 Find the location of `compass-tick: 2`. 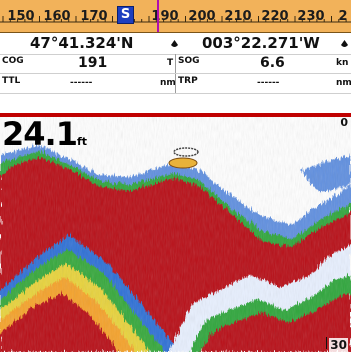

compass-tick: 2 is located at coordinates (343, 16).